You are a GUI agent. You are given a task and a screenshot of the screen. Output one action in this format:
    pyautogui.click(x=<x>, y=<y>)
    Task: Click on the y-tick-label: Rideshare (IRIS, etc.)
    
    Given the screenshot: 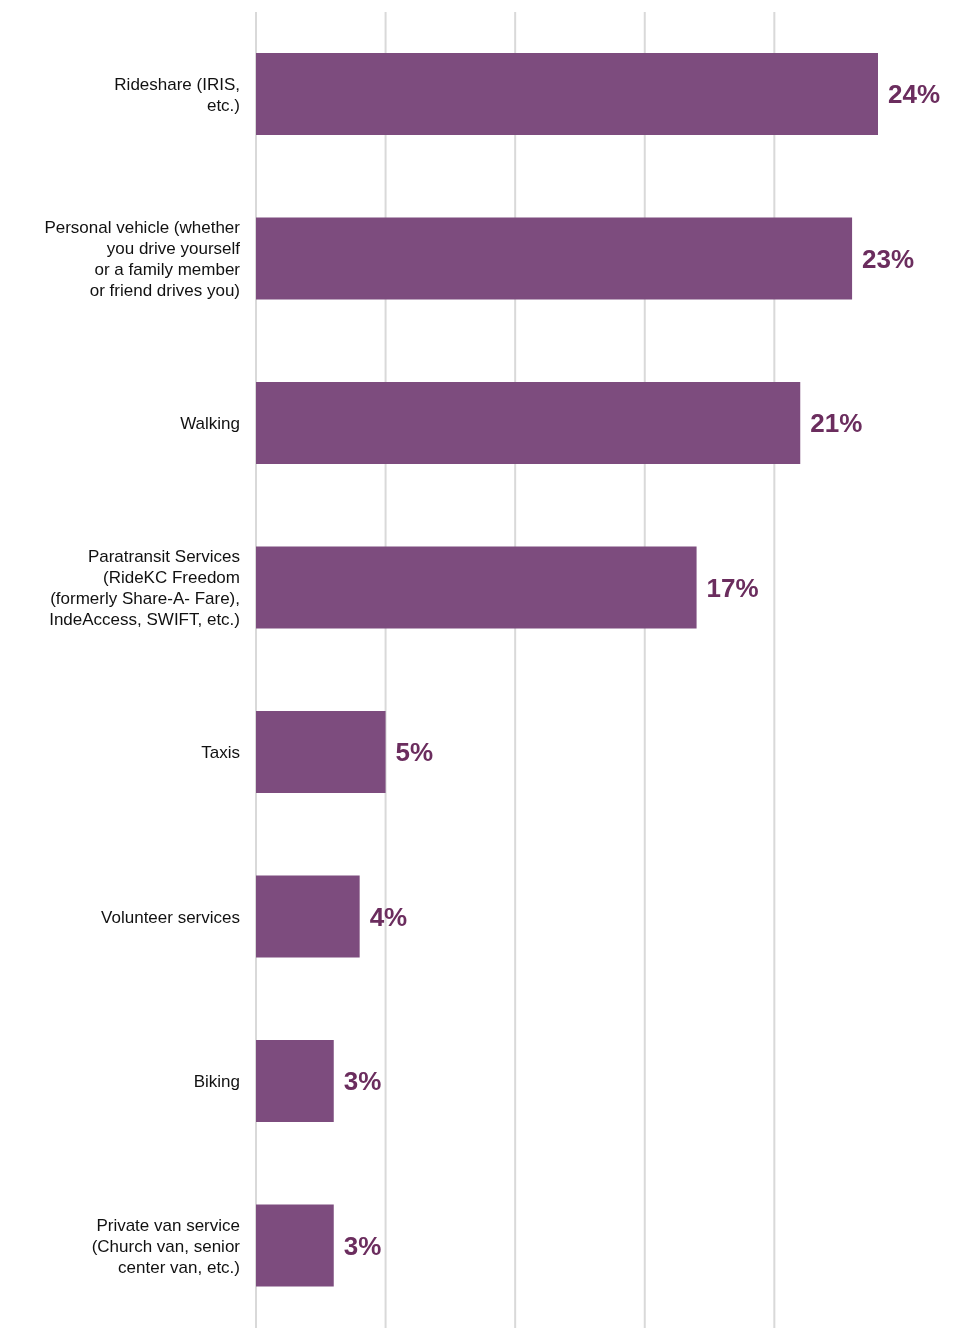 What is the action you would take?
    pyautogui.click(x=177, y=94)
    